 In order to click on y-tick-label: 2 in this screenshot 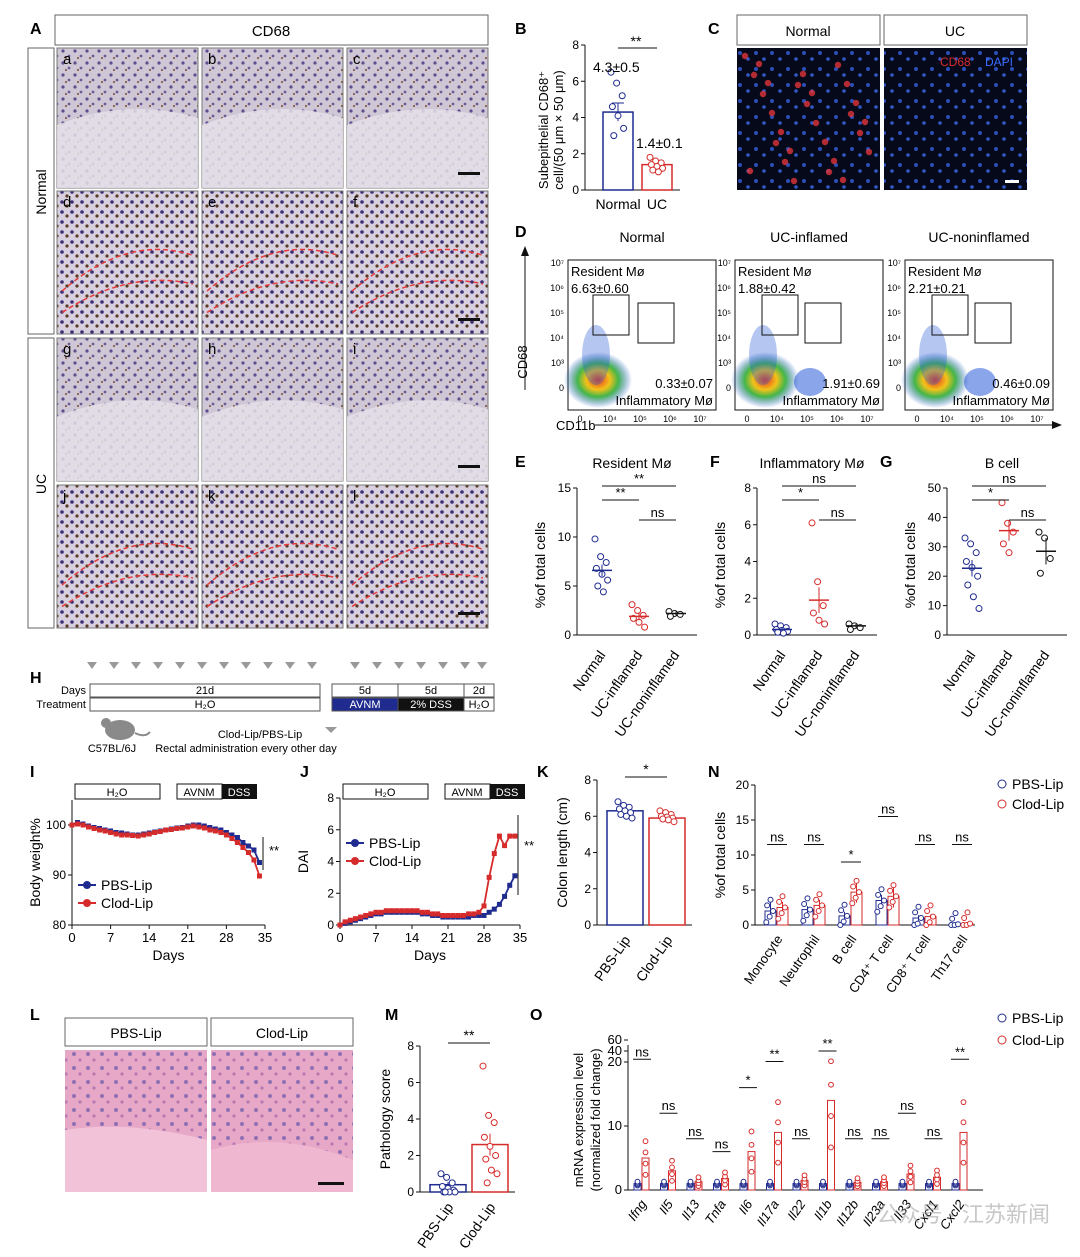, I will do `click(410, 1156)`.